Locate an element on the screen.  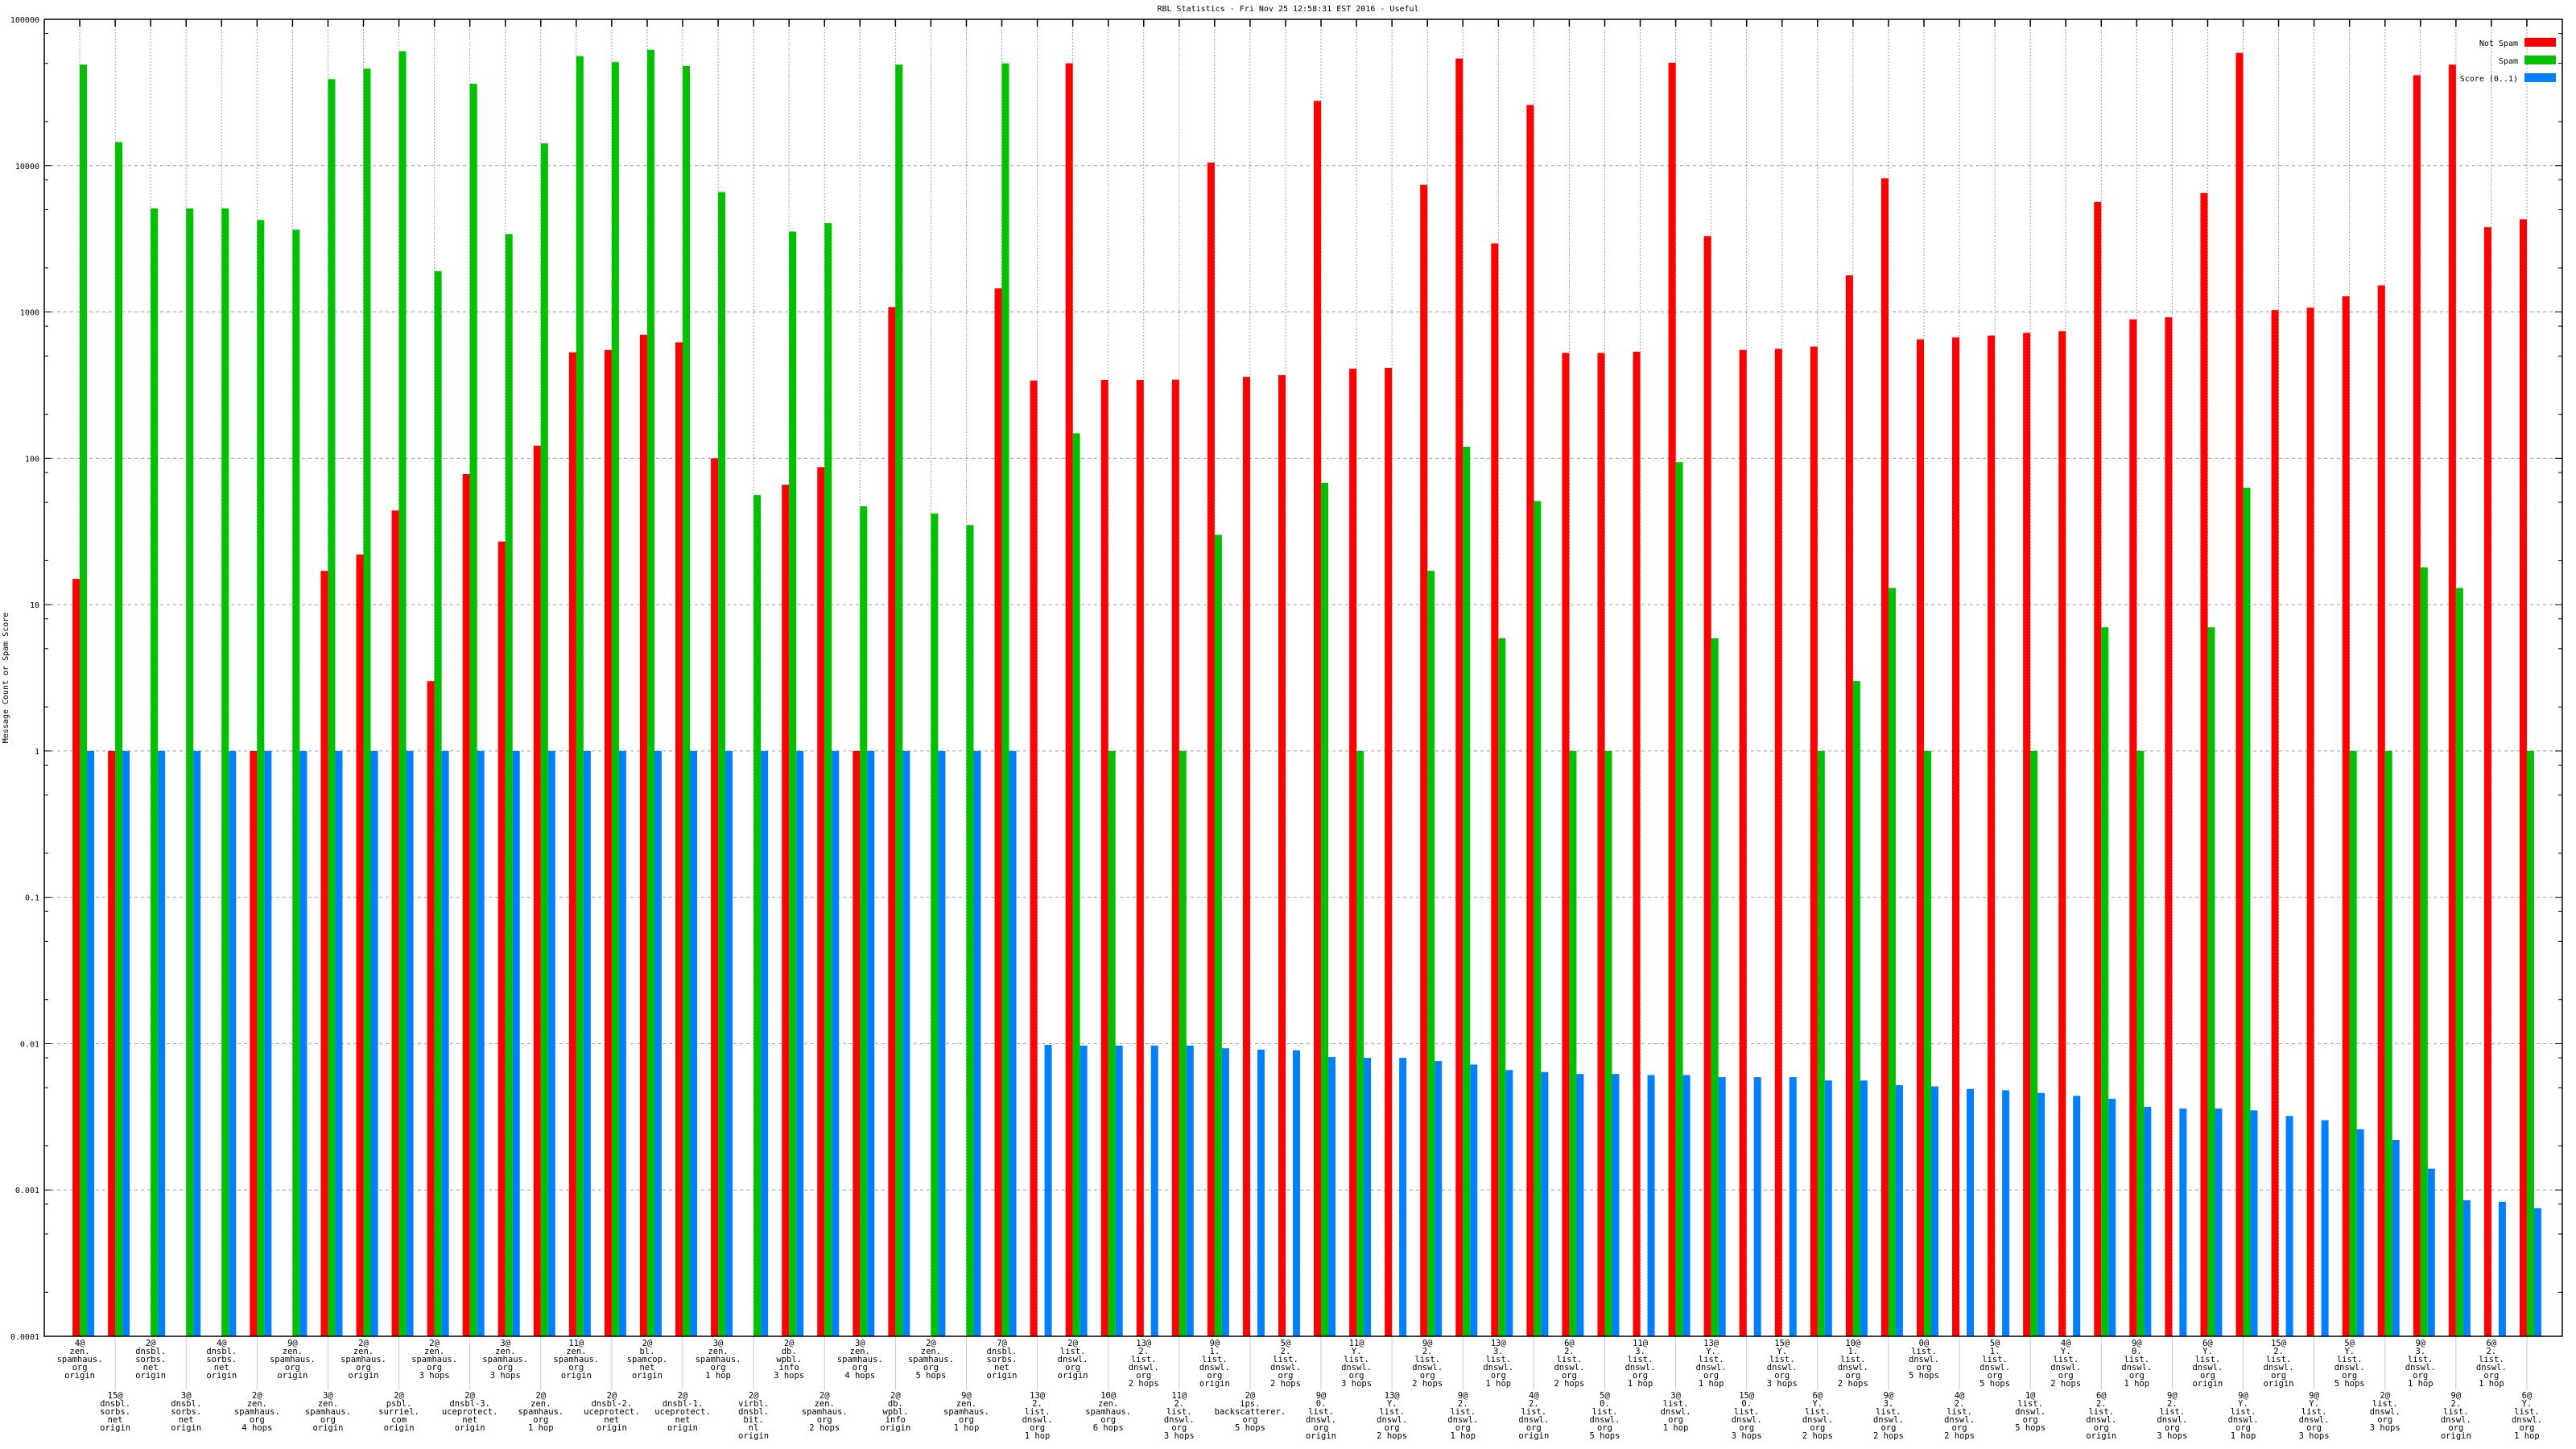
x-tick-label: 2@ zen. spamhaus. org 1 hop is located at coordinates (541, 1412).